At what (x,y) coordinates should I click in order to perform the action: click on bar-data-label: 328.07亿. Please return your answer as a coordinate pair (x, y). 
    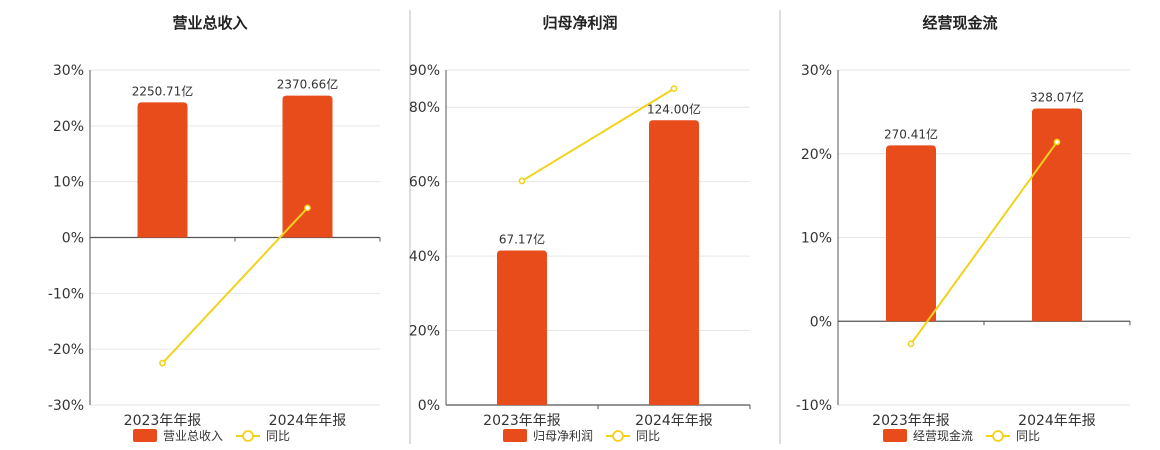
    Looking at the image, I should click on (1057, 97).